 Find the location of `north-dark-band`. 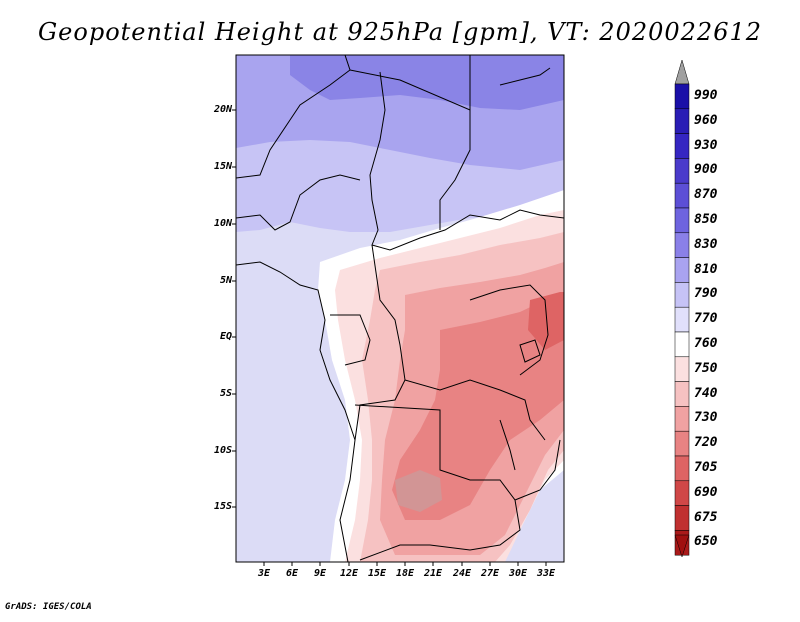

north-dark-band is located at coordinates (427, 82).